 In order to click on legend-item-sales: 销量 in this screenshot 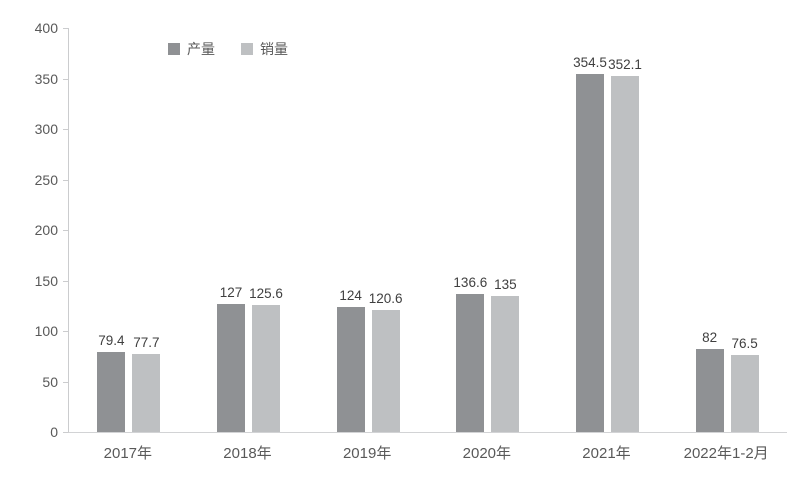, I will do `click(264, 49)`.